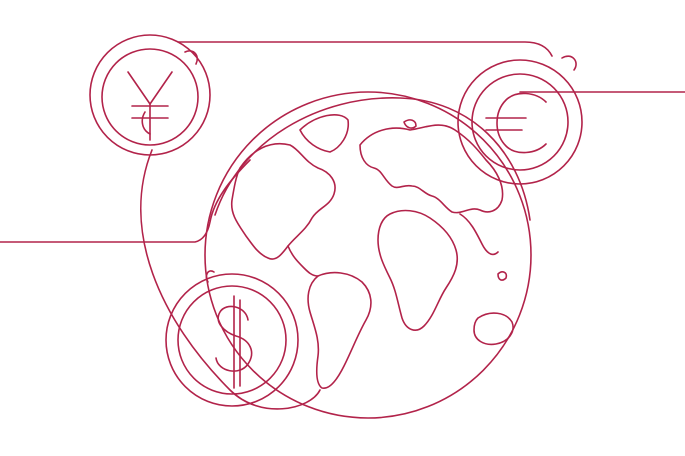 This screenshot has width=685, height=456. What do you see at coordinates (365, 49) in the screenshot?
I see `top-connector-line` at bounding box center [365, 49].